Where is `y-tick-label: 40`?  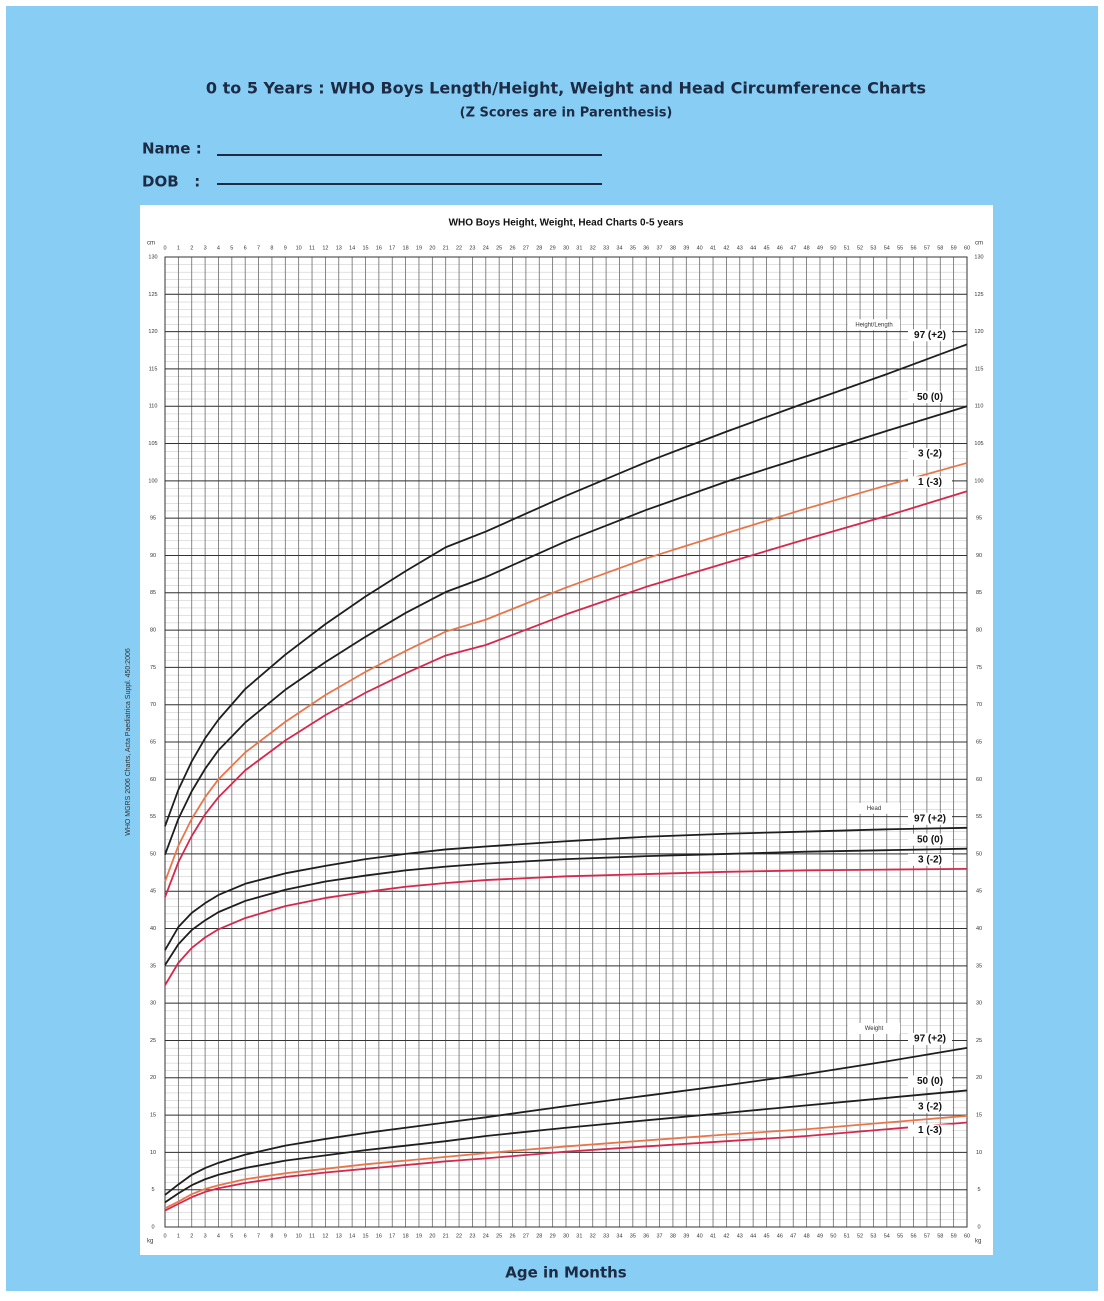
y-tick-label: 40 is located at coordinates (979, 929).